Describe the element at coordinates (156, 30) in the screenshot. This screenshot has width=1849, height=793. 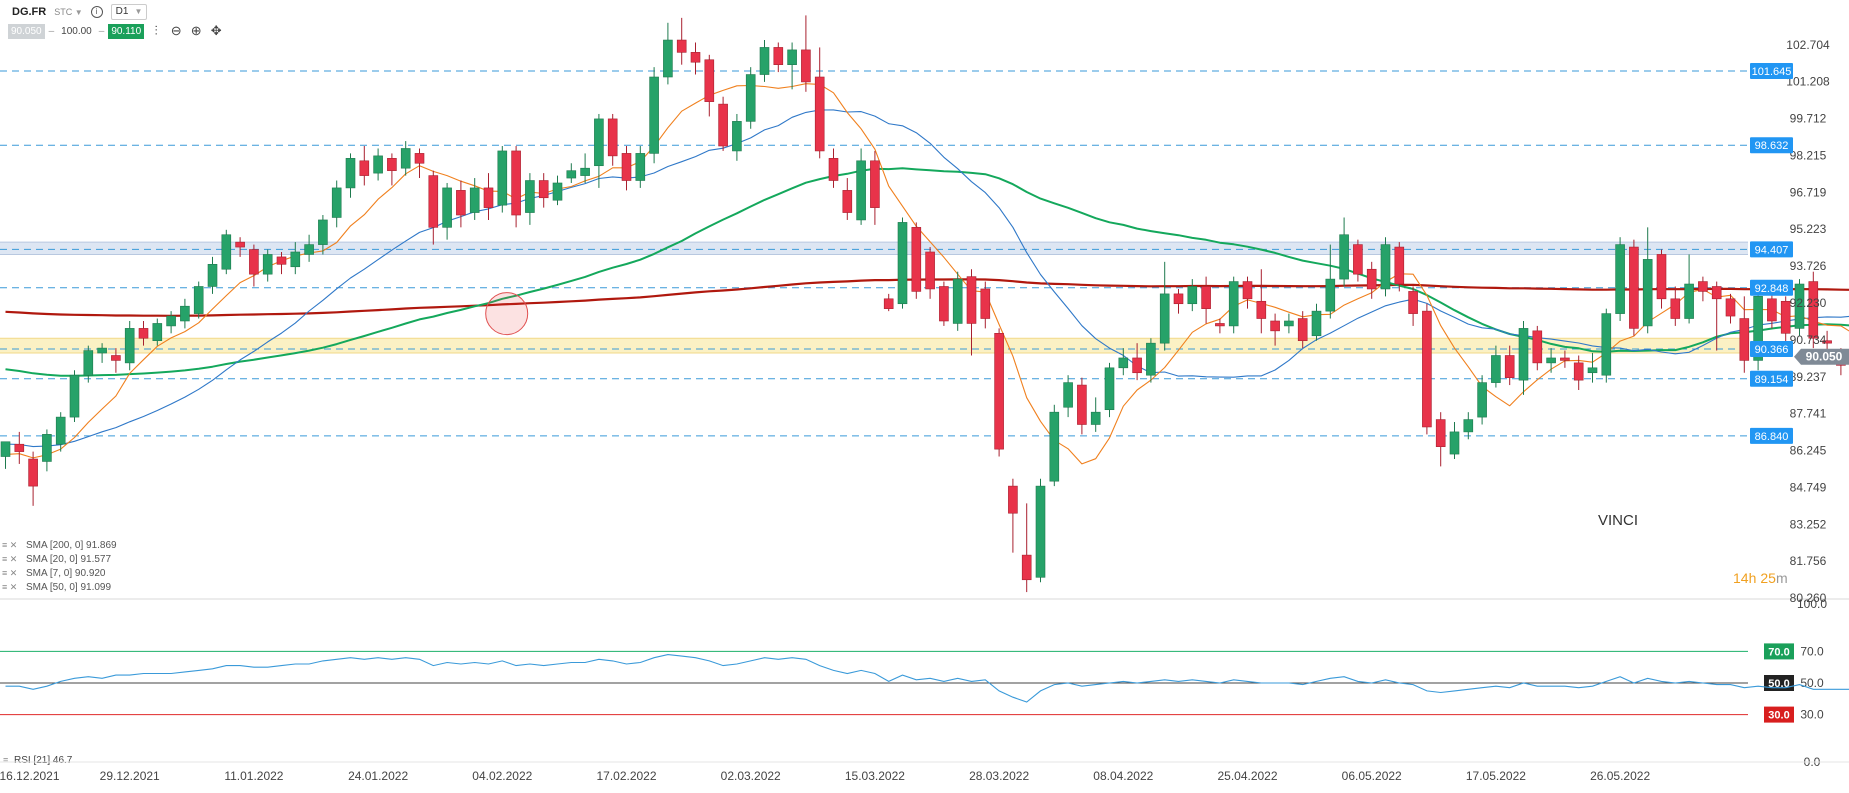
I see `candle-type-icon: ⫶` at that location.